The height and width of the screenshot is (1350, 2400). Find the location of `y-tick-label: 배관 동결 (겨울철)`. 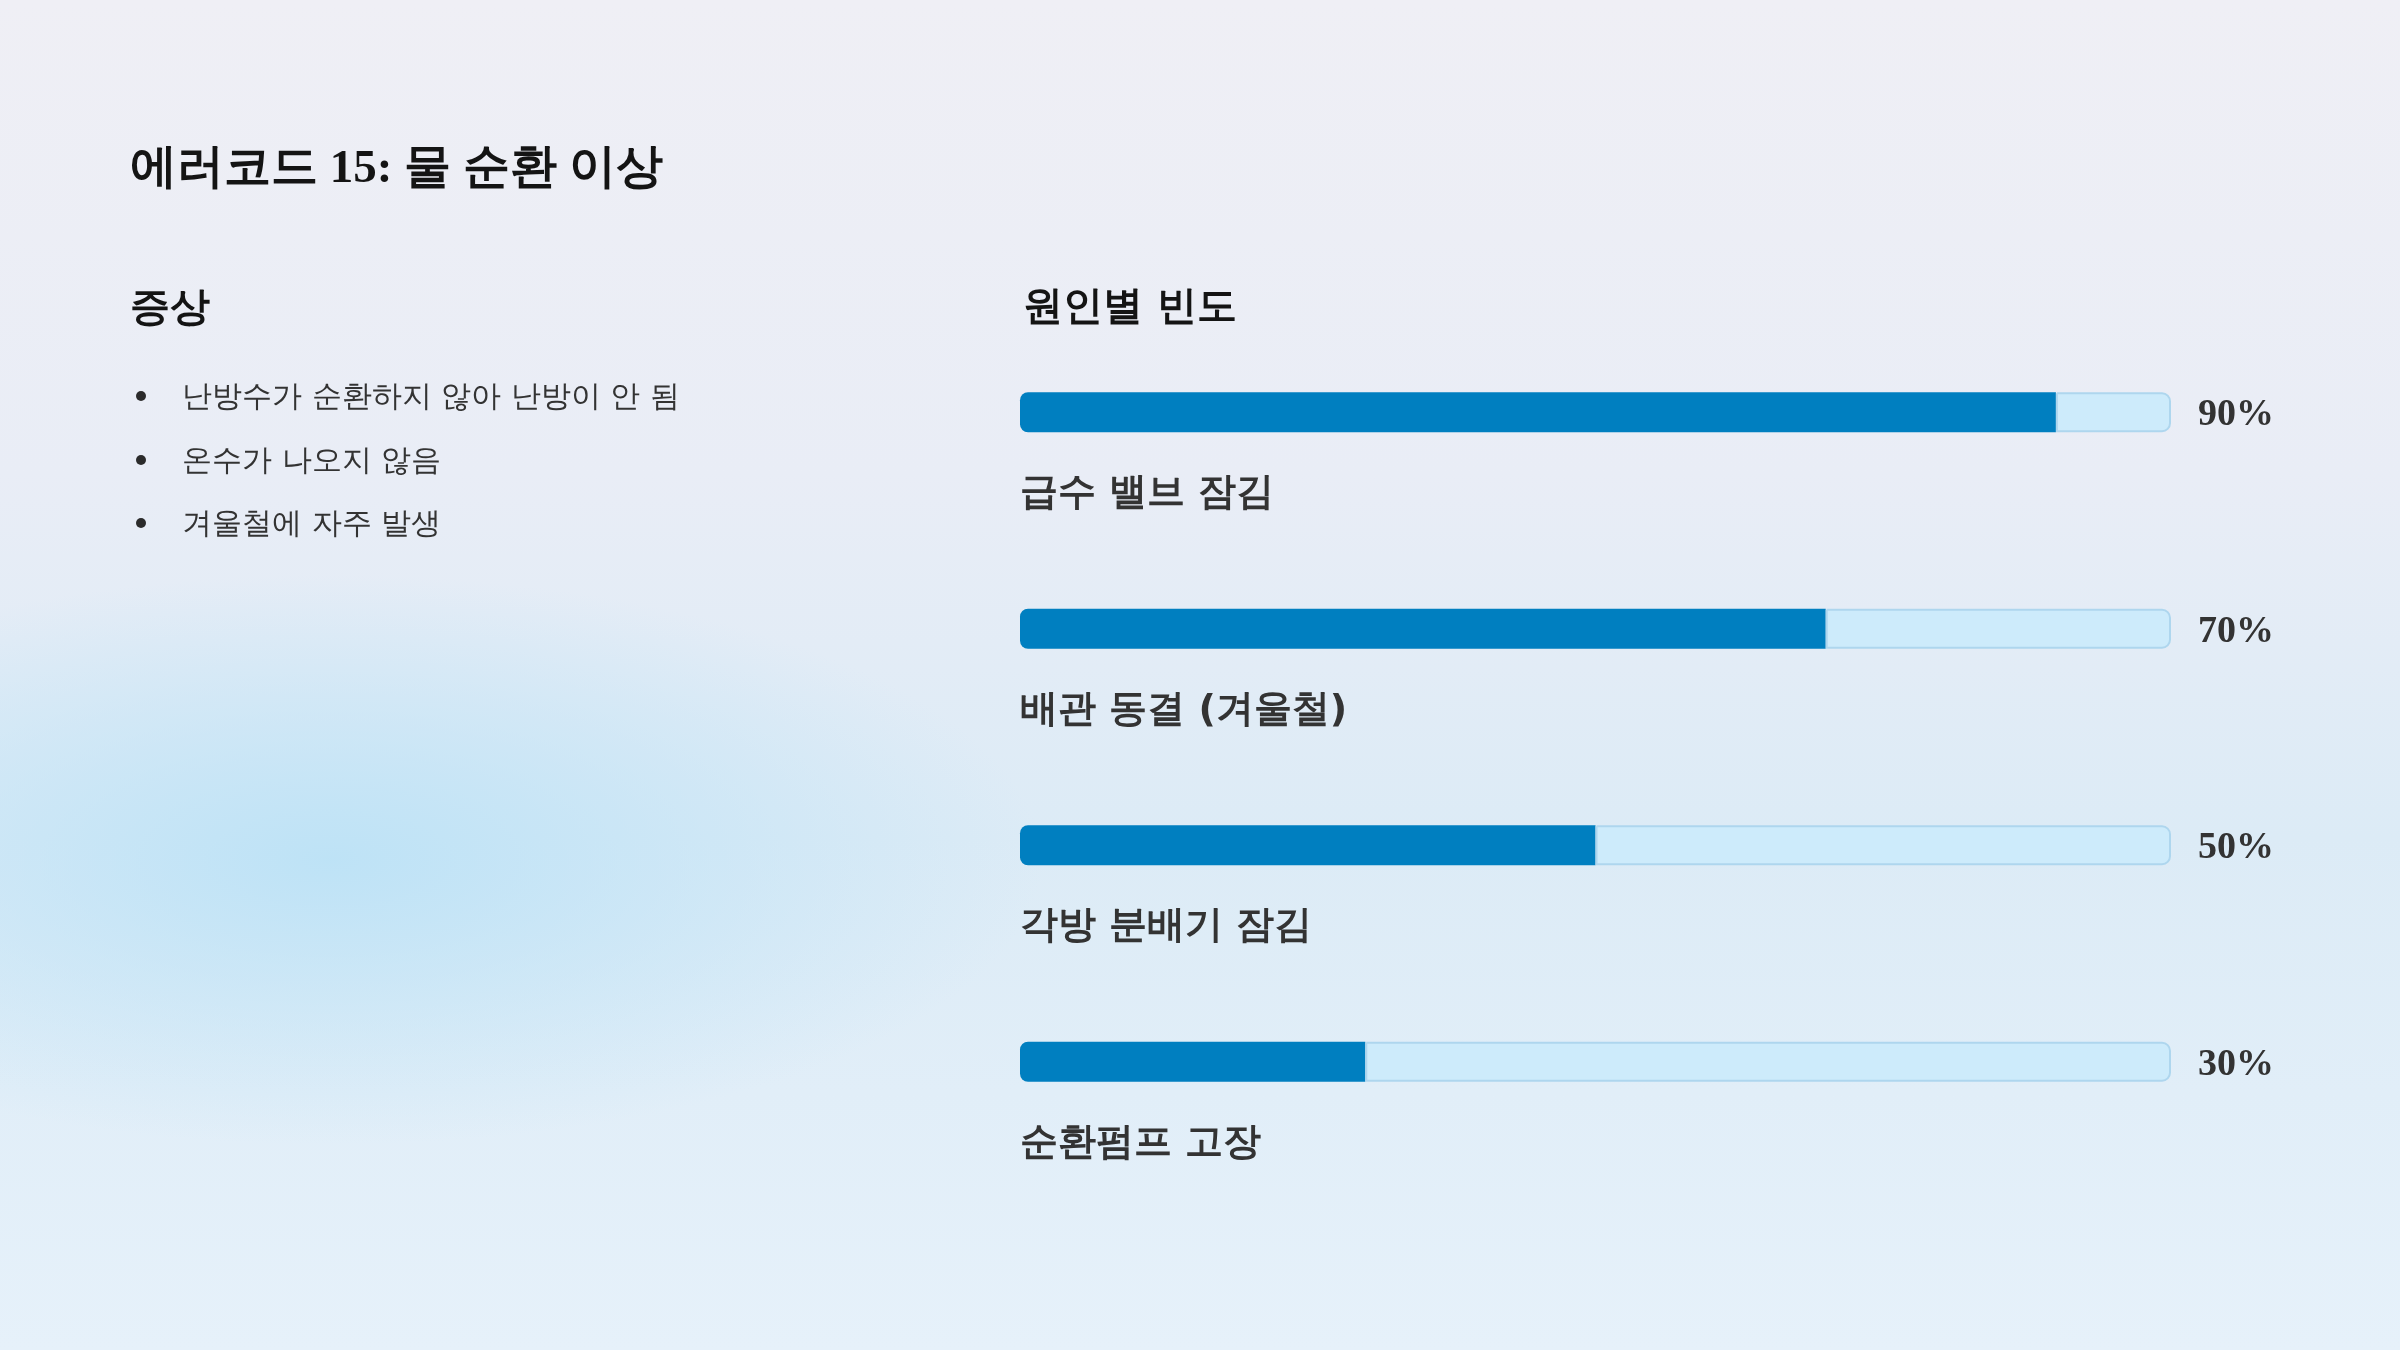

y-tick-label: 배관 동결 (겨울철) is located at coordinates (1184, 707).